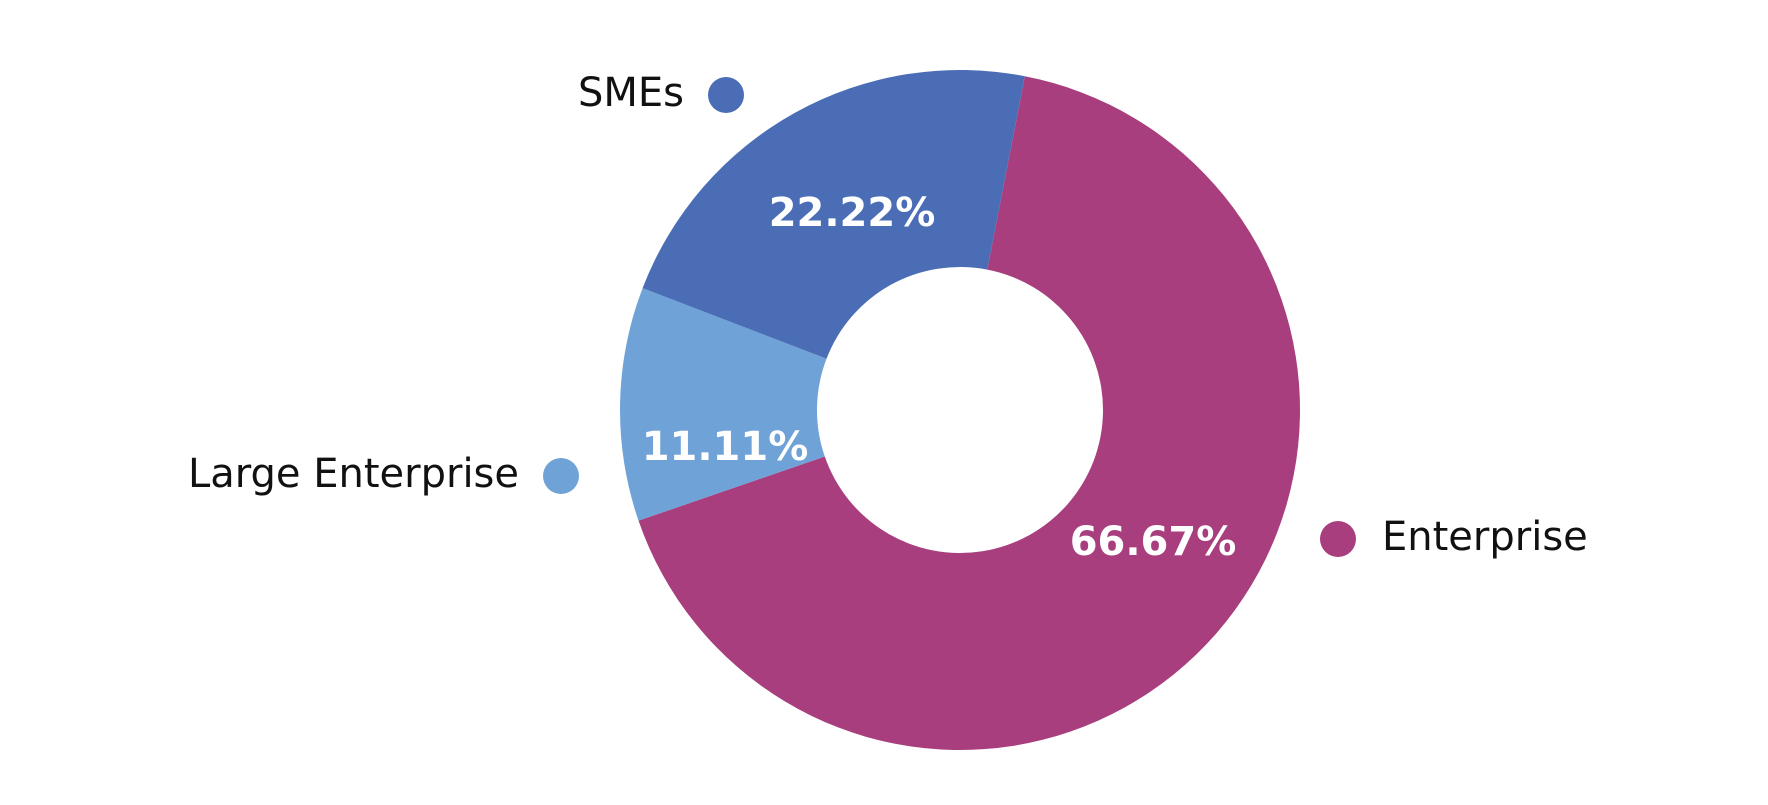 Image resolution: width=1768 pixels, height=805 pixels. What do you see at coordinates (852, 213) in the screenshot?
I see `value-label: 22.22%` at bounding box center [852, 213].